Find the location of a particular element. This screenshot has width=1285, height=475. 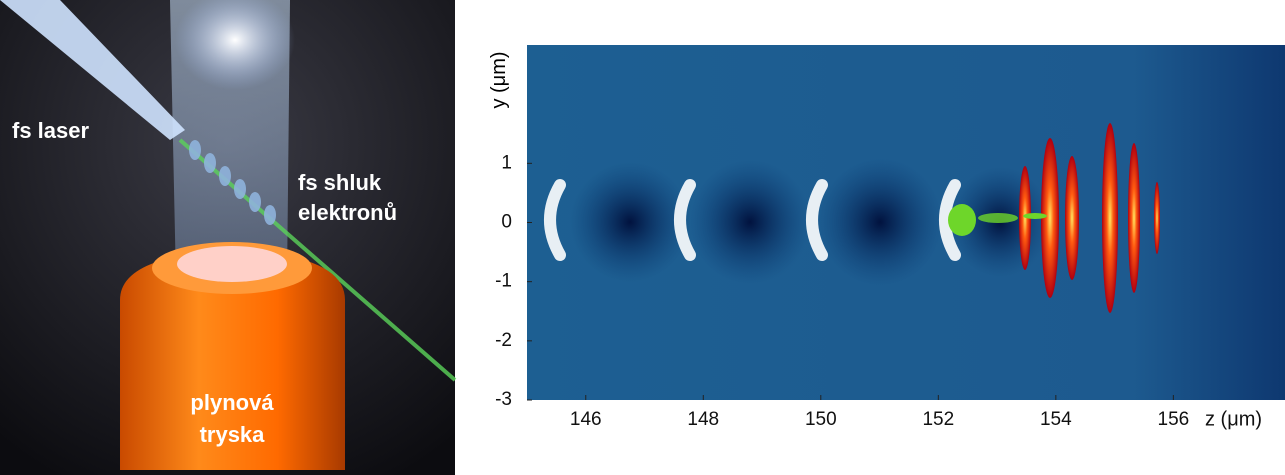

electrons is located at coordinates (997, 220).